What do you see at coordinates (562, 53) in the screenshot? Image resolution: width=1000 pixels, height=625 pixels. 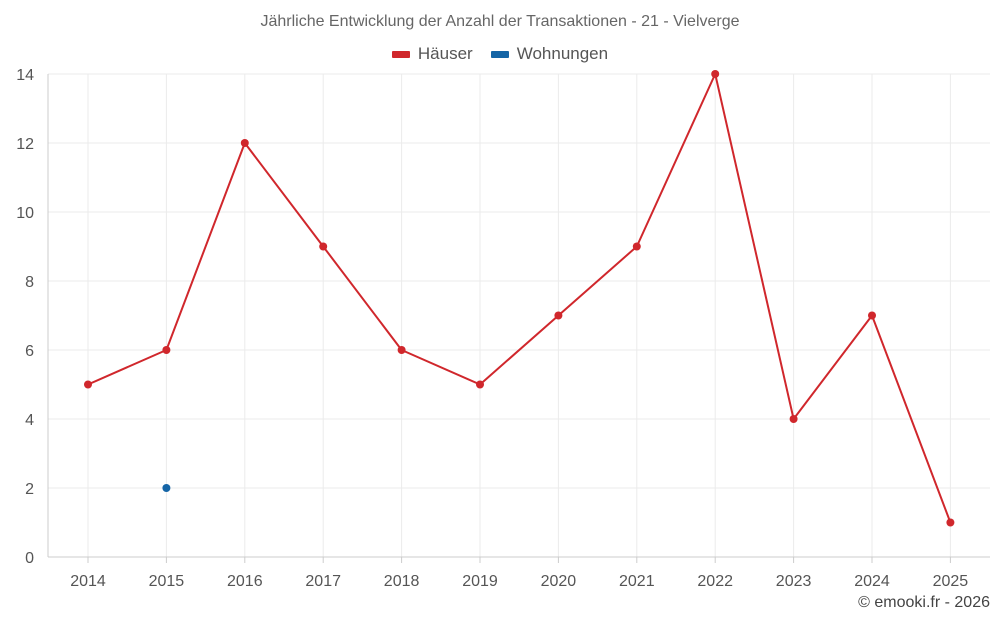 I see `legend-label-wohnungen: Wohnungen` at bounding box center [562, 53].